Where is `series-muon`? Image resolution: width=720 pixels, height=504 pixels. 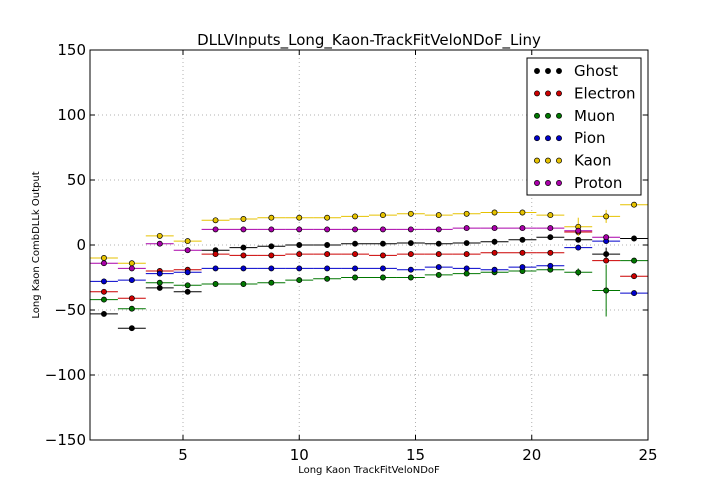
series-muon is located at coordinates (369, 287).